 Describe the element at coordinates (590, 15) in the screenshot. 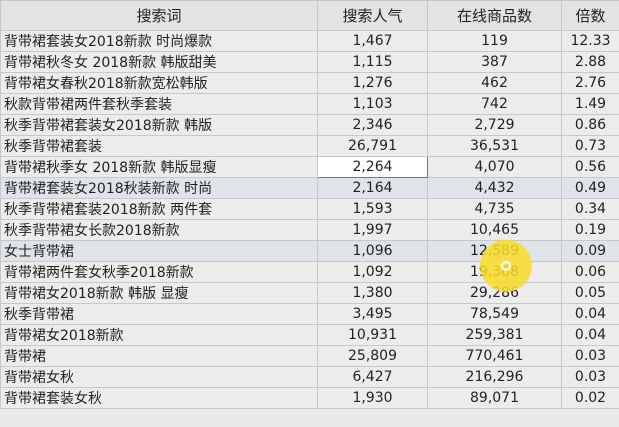

I see `column-header: 倍数` at that location.